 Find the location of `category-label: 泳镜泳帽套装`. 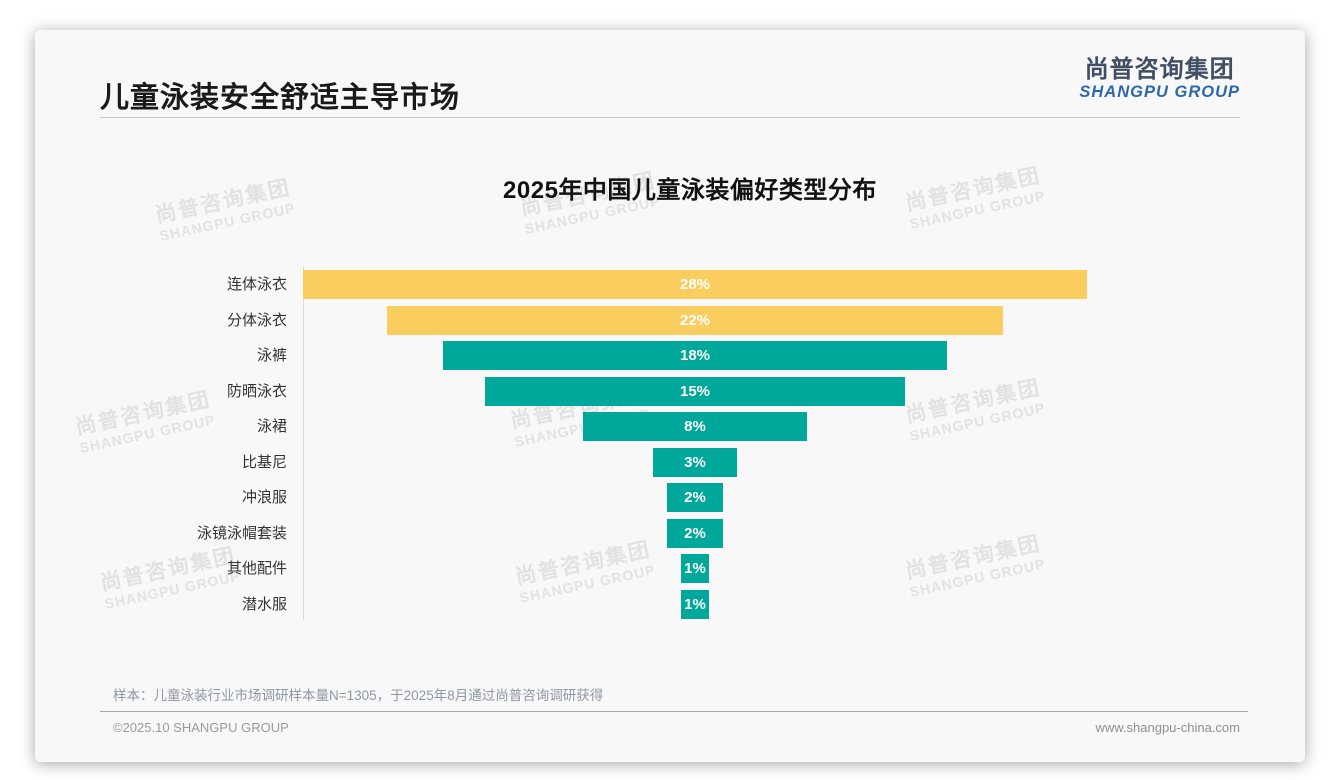

category-label: 泳镜泳帽套装 is located at coordinates (241, 533).